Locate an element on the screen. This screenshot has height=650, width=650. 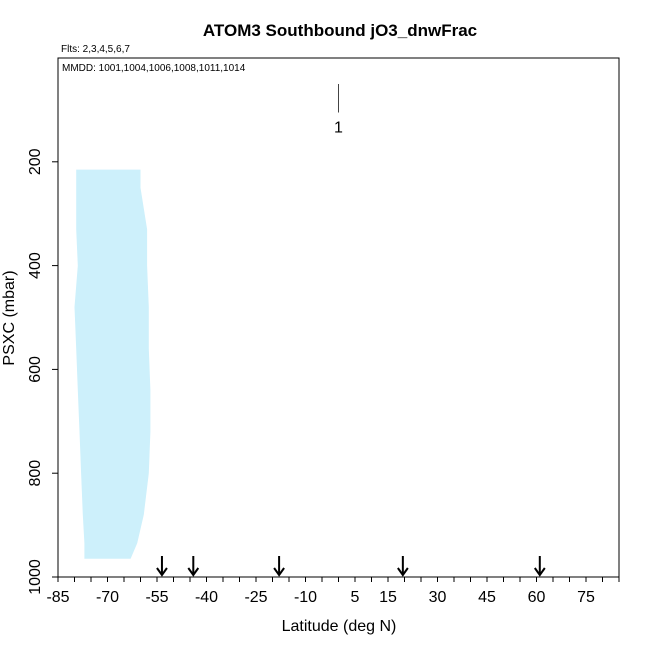
x-tick-label: -55 is located at coordinates (156, 597).